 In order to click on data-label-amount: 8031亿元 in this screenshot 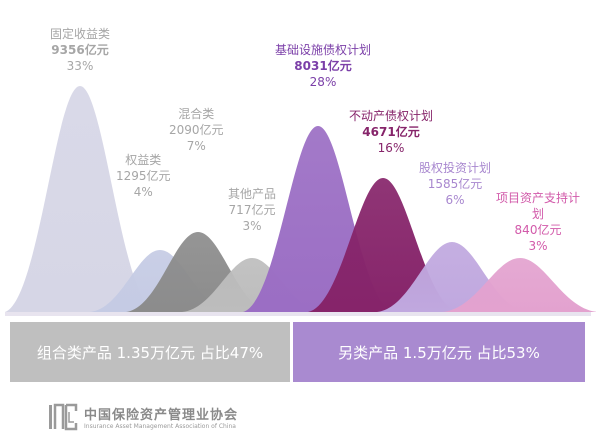, I will do `click(323, 66)`.